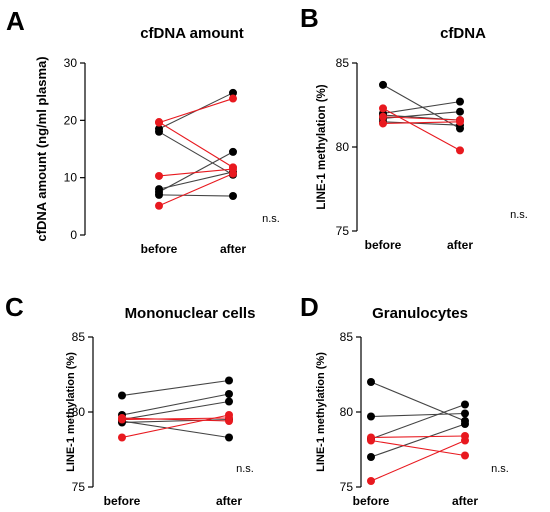  I want to click on panel-d-y-tick-label: 85, so click(347, 337).